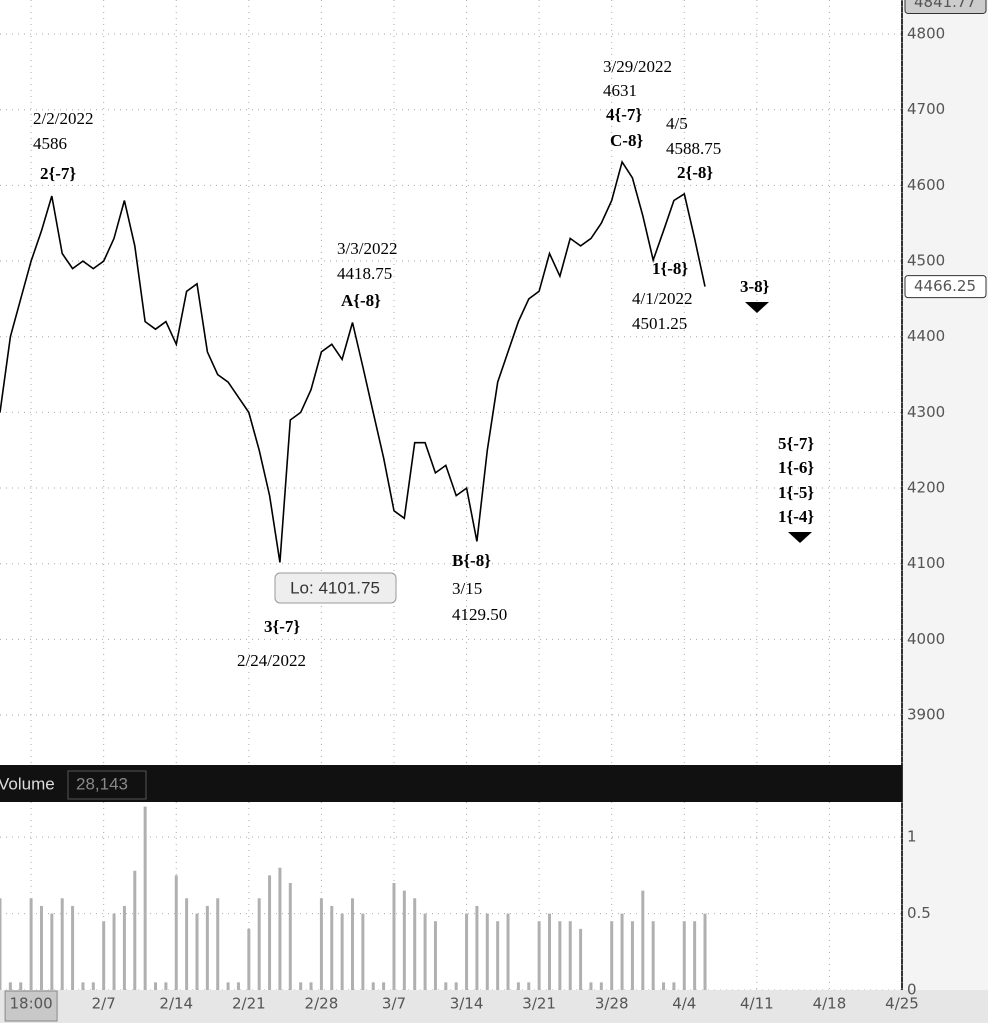  Describe the element at coordinates (796, 516) in the screenshot. I see `annotation: 1{-4}` at that location.